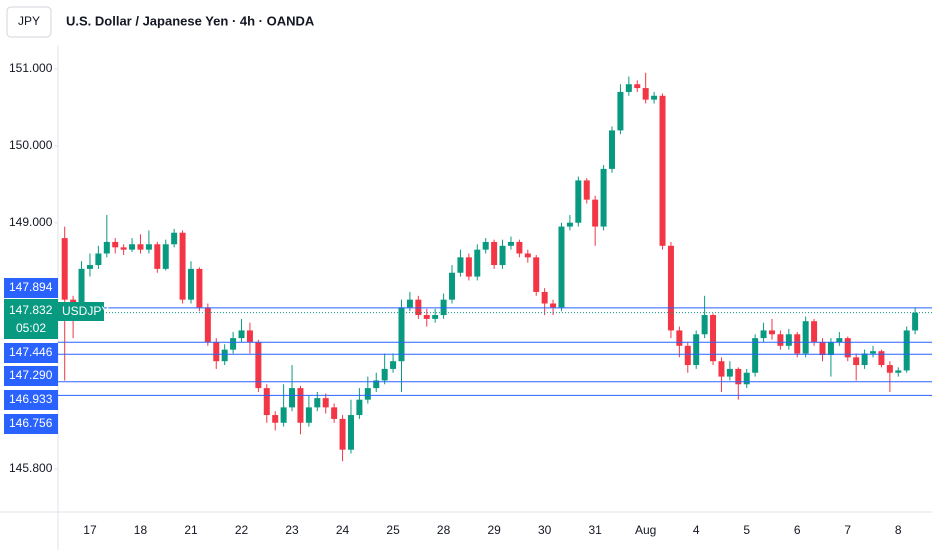 This screenshot has height=550, width=932. What do you see at coordinates (292, 530) in the screenshot?
I see `x-tick-label: 23` at bounding box center [292, 530].